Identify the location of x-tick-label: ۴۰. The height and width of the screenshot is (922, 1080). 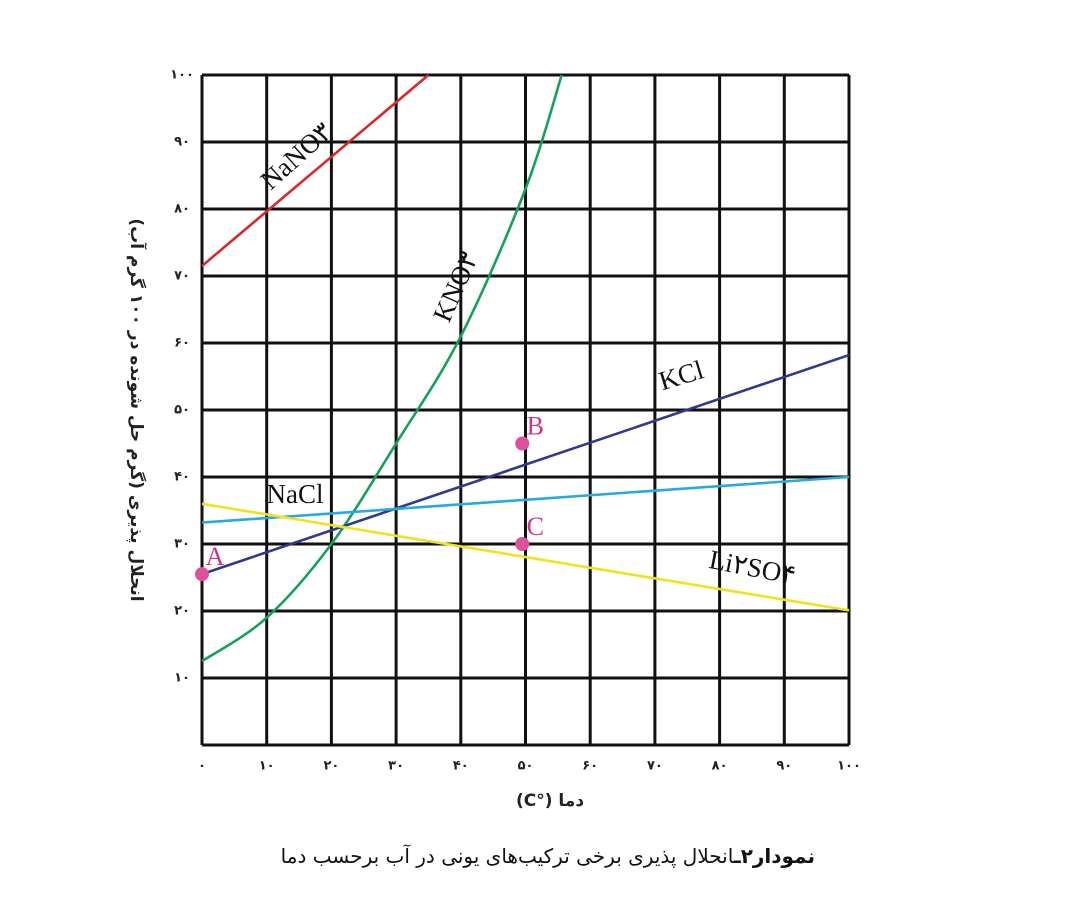
(461, 766).